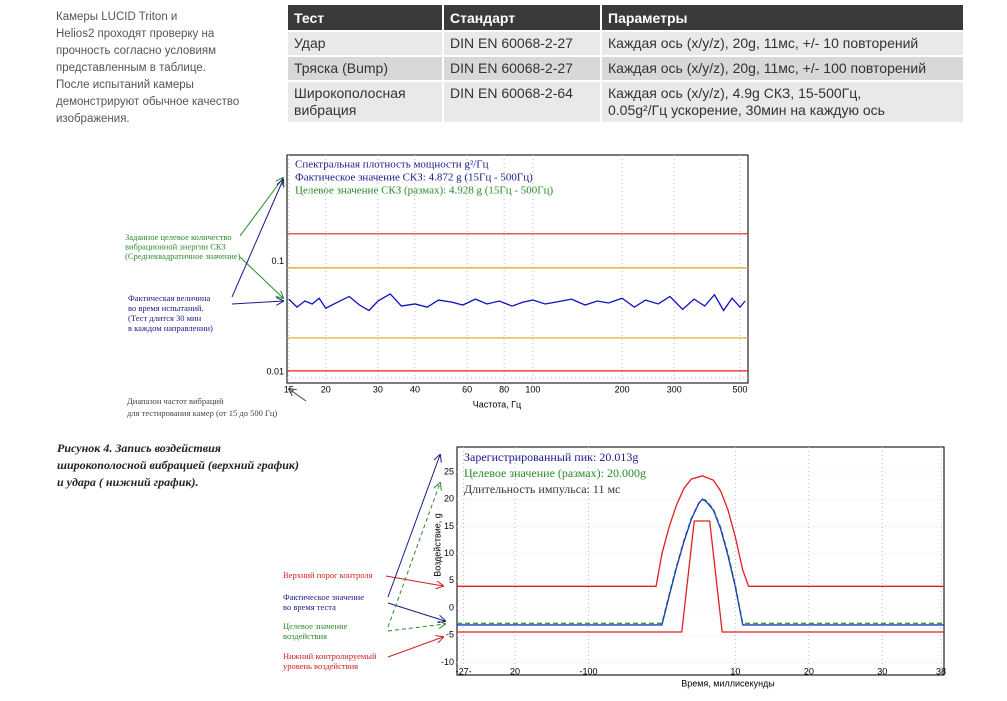 The width and height of the screenshot is (1007, 701). Describe the element at coordinates (175, 246) in the screenshot. I see `annotation-line: вибрационной энергии СКЗ` at that location.